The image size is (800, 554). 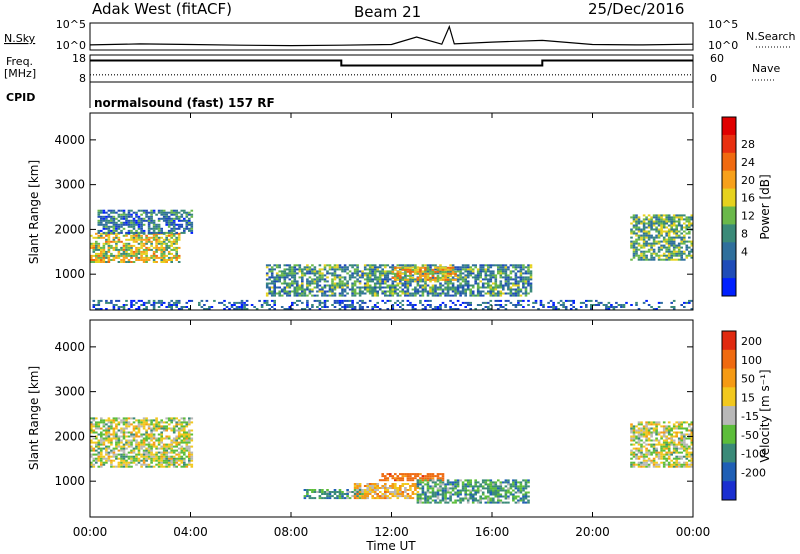 I want to click on beam-title: Beam 21, so click(x=387, y=12).